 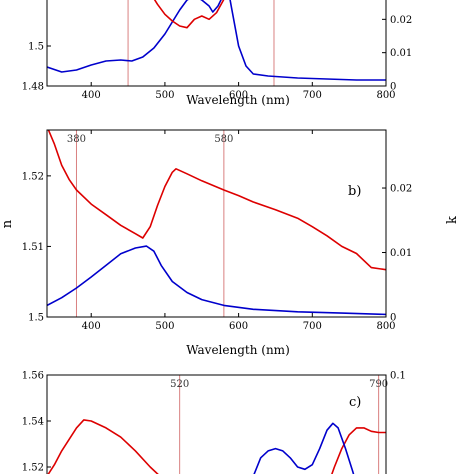 I want to click on panel-b-x-tick-label: 800, so click(x=385, y=326).